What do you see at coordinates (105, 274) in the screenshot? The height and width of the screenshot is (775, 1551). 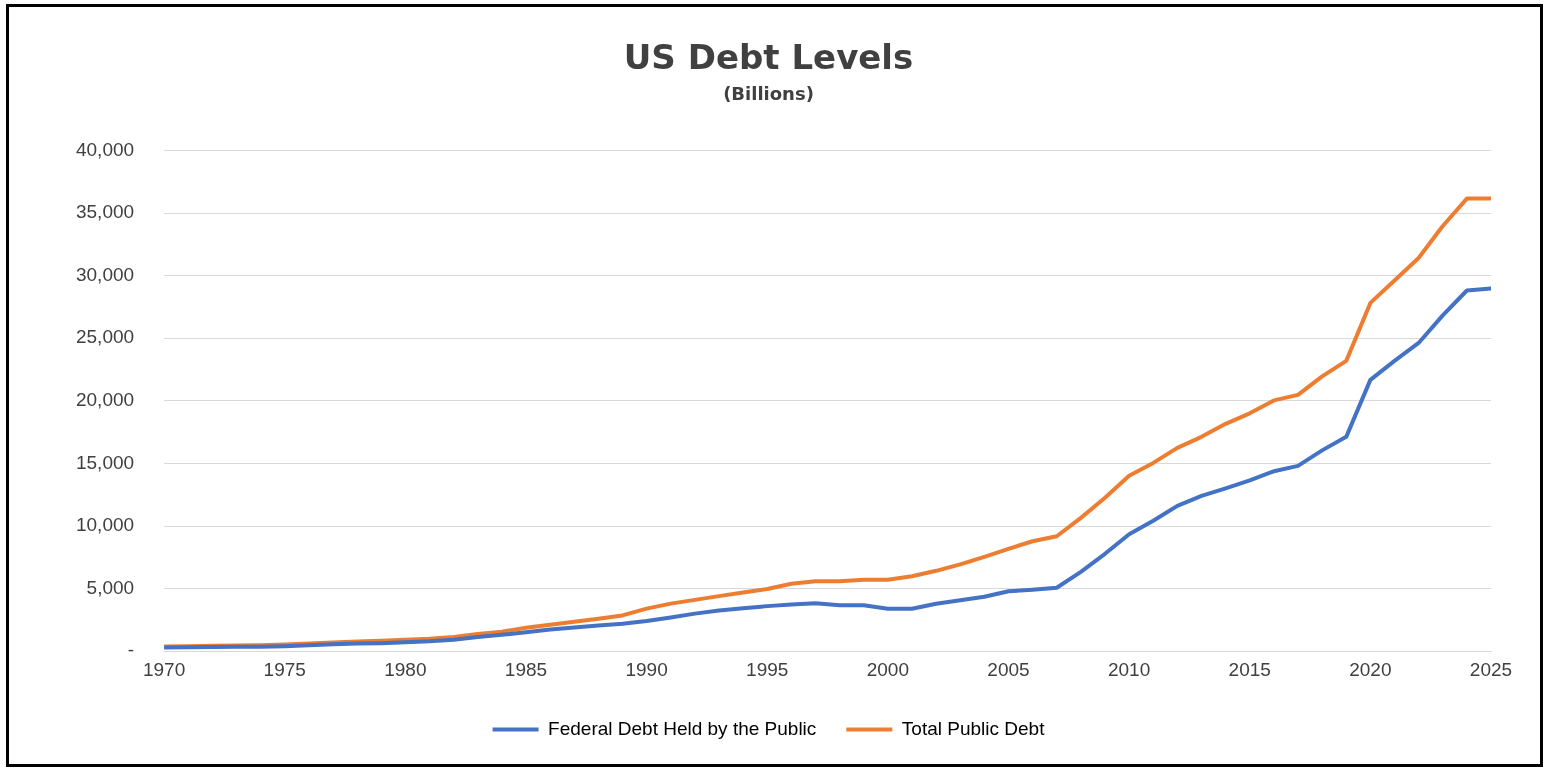 I see `y-tick-label: 30,000` at bounding box center [105, 274].